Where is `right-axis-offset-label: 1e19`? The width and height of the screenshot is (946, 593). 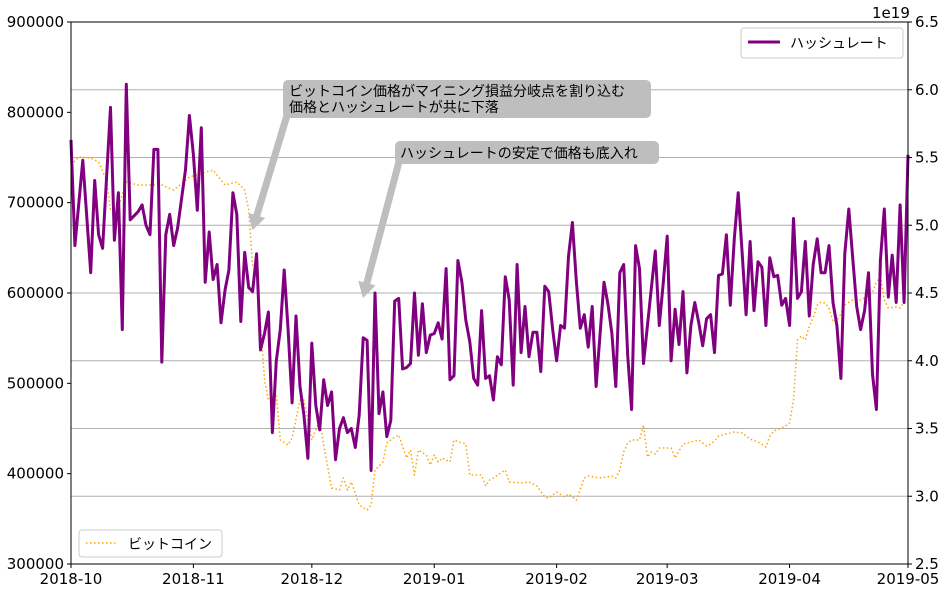
right-axis-offset-label: 1e19 is located at coordinates (891, 13).